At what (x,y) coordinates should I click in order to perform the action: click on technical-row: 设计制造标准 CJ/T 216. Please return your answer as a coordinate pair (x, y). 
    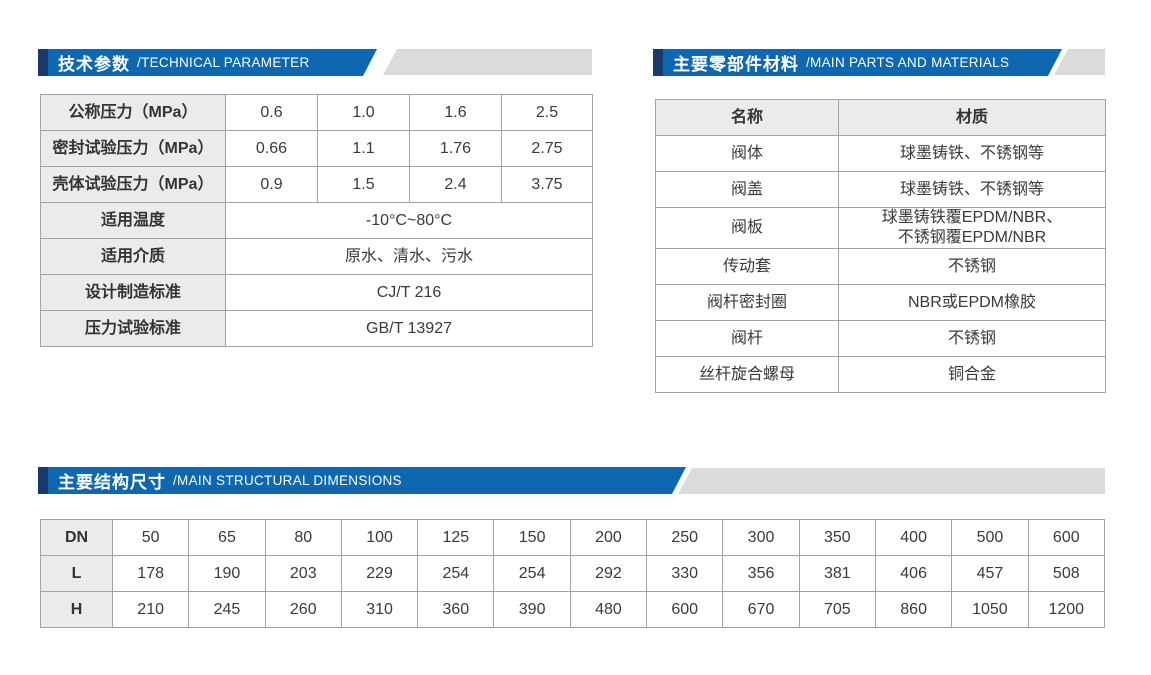
    Looking at the image, I should click on (316, 292).